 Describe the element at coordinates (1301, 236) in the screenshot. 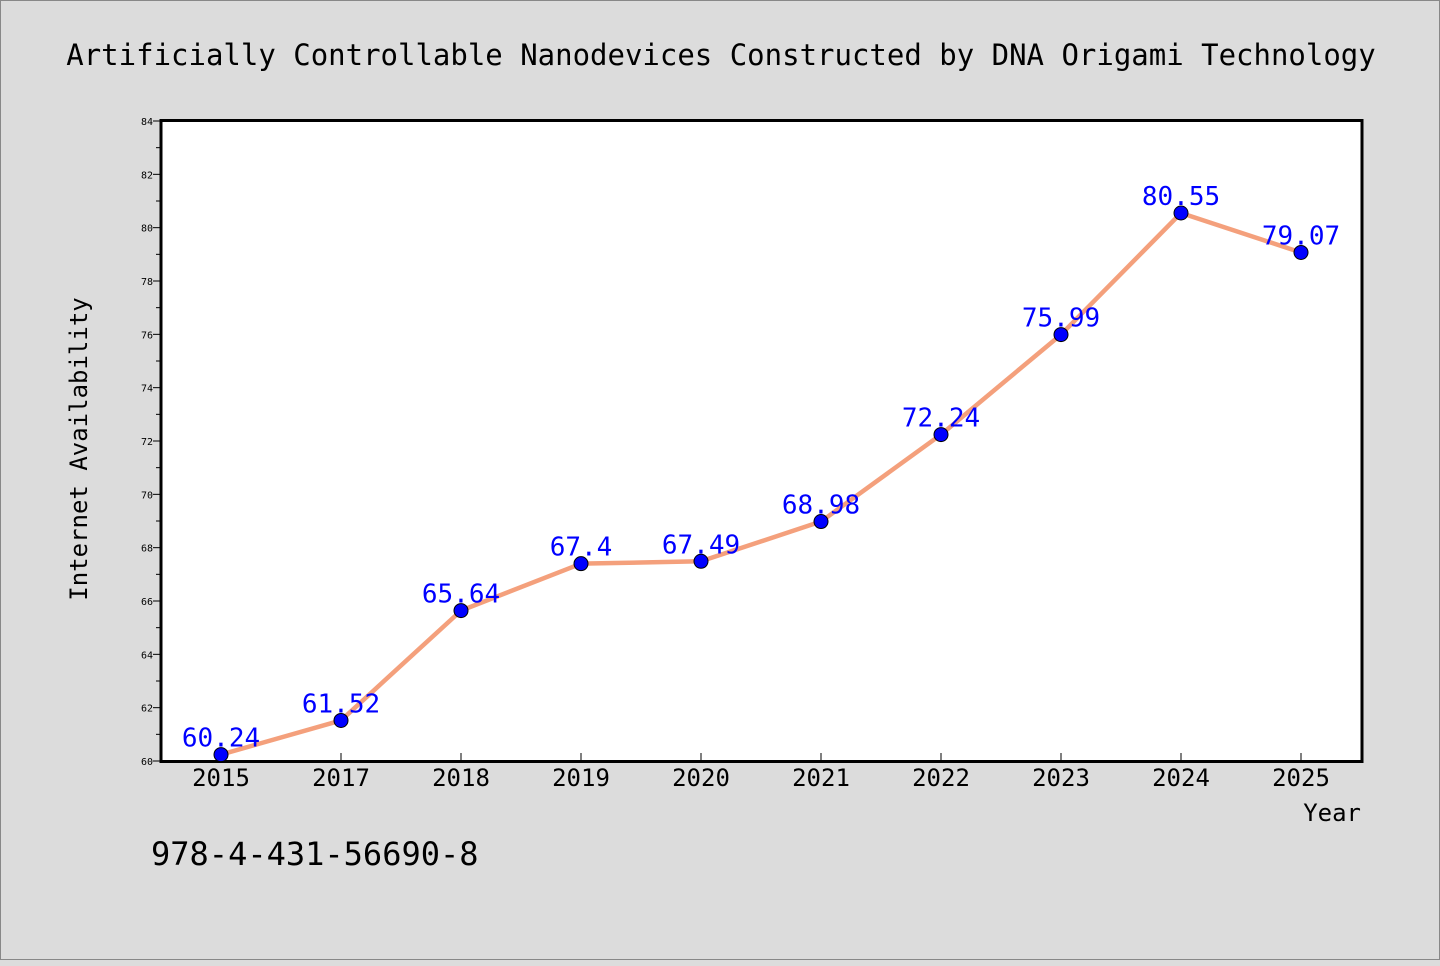

I see `data-label: 79.07` at that location.